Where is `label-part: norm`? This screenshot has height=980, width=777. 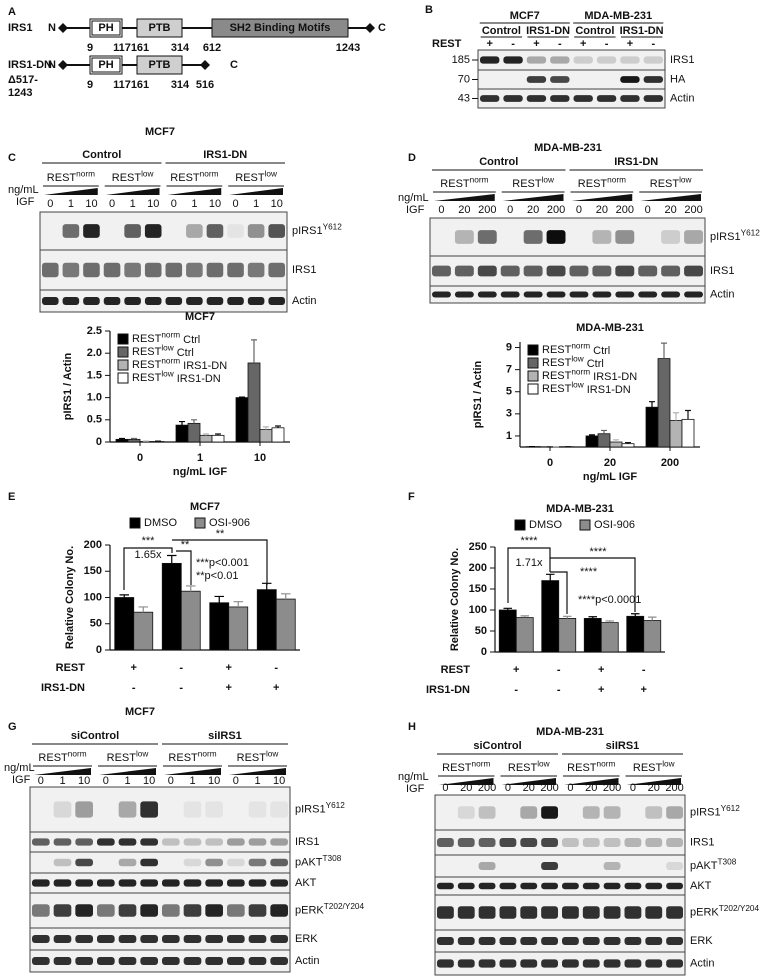
label-part: norm is located at coordinates (580, 346).